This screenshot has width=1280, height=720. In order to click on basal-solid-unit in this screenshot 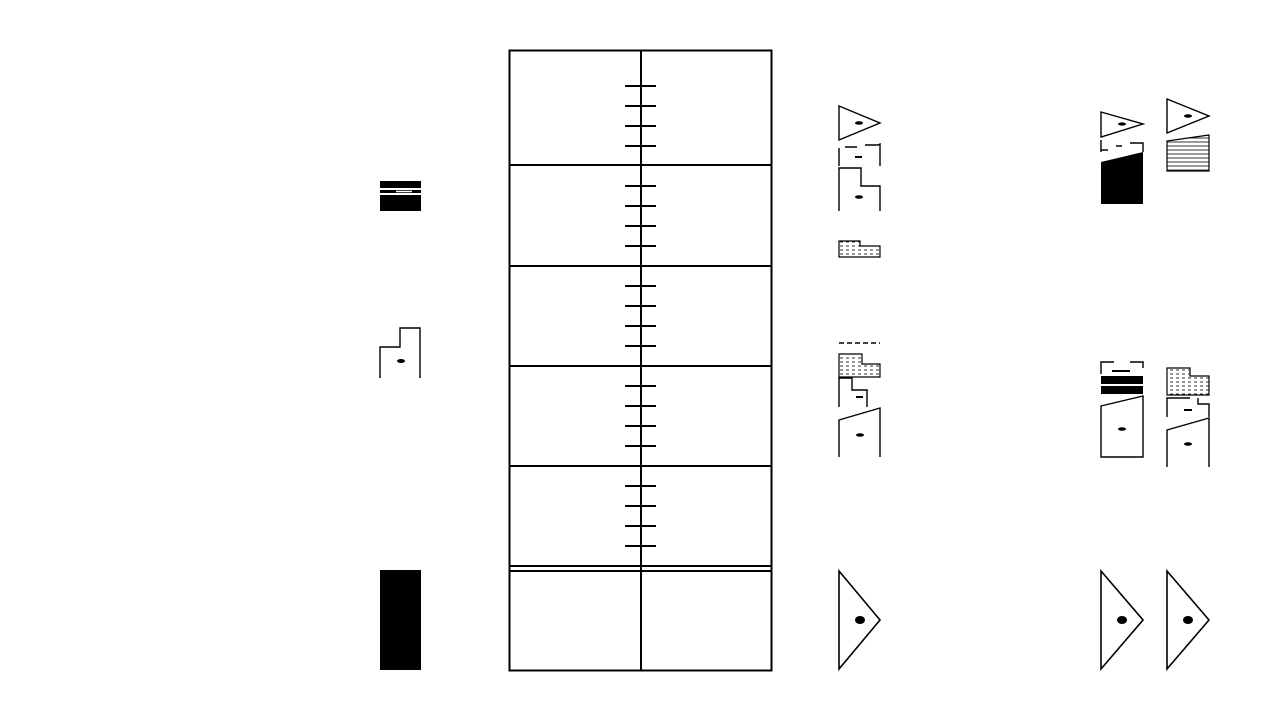, I will do `click(400, 620)`.